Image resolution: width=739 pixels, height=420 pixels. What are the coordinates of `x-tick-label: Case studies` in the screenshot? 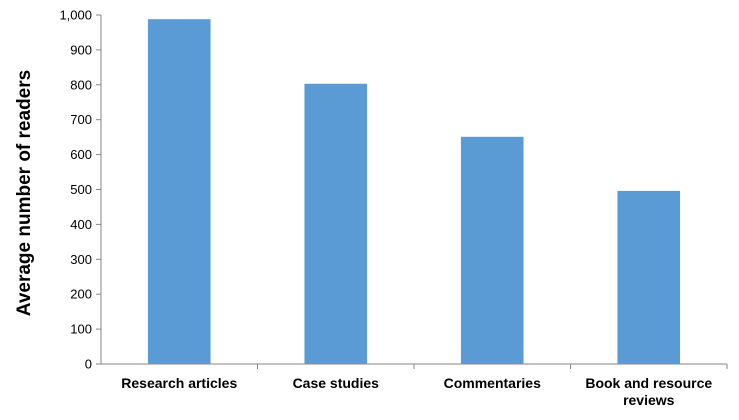 It's located at (336, 383).